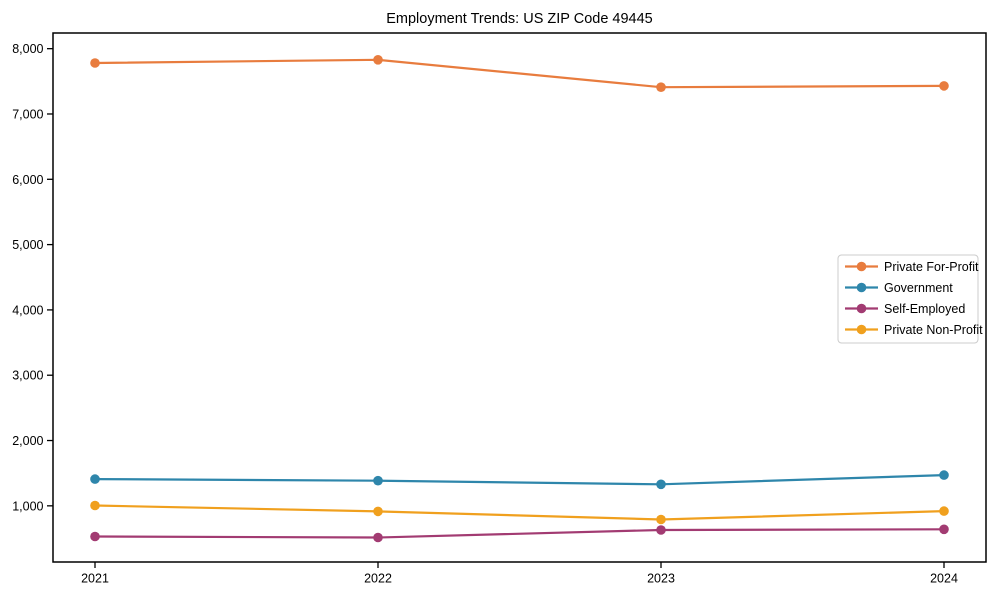 The image size is (1000, 600). I want to click on data-point-private-for-profit-2024, so click(944, 86).